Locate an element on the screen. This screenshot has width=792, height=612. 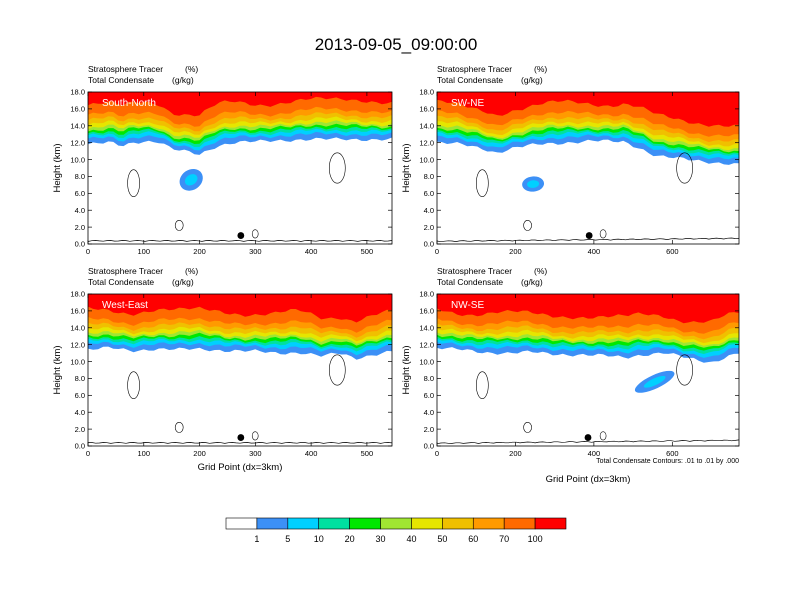
tracer-field is located at coordinates (588, 369).